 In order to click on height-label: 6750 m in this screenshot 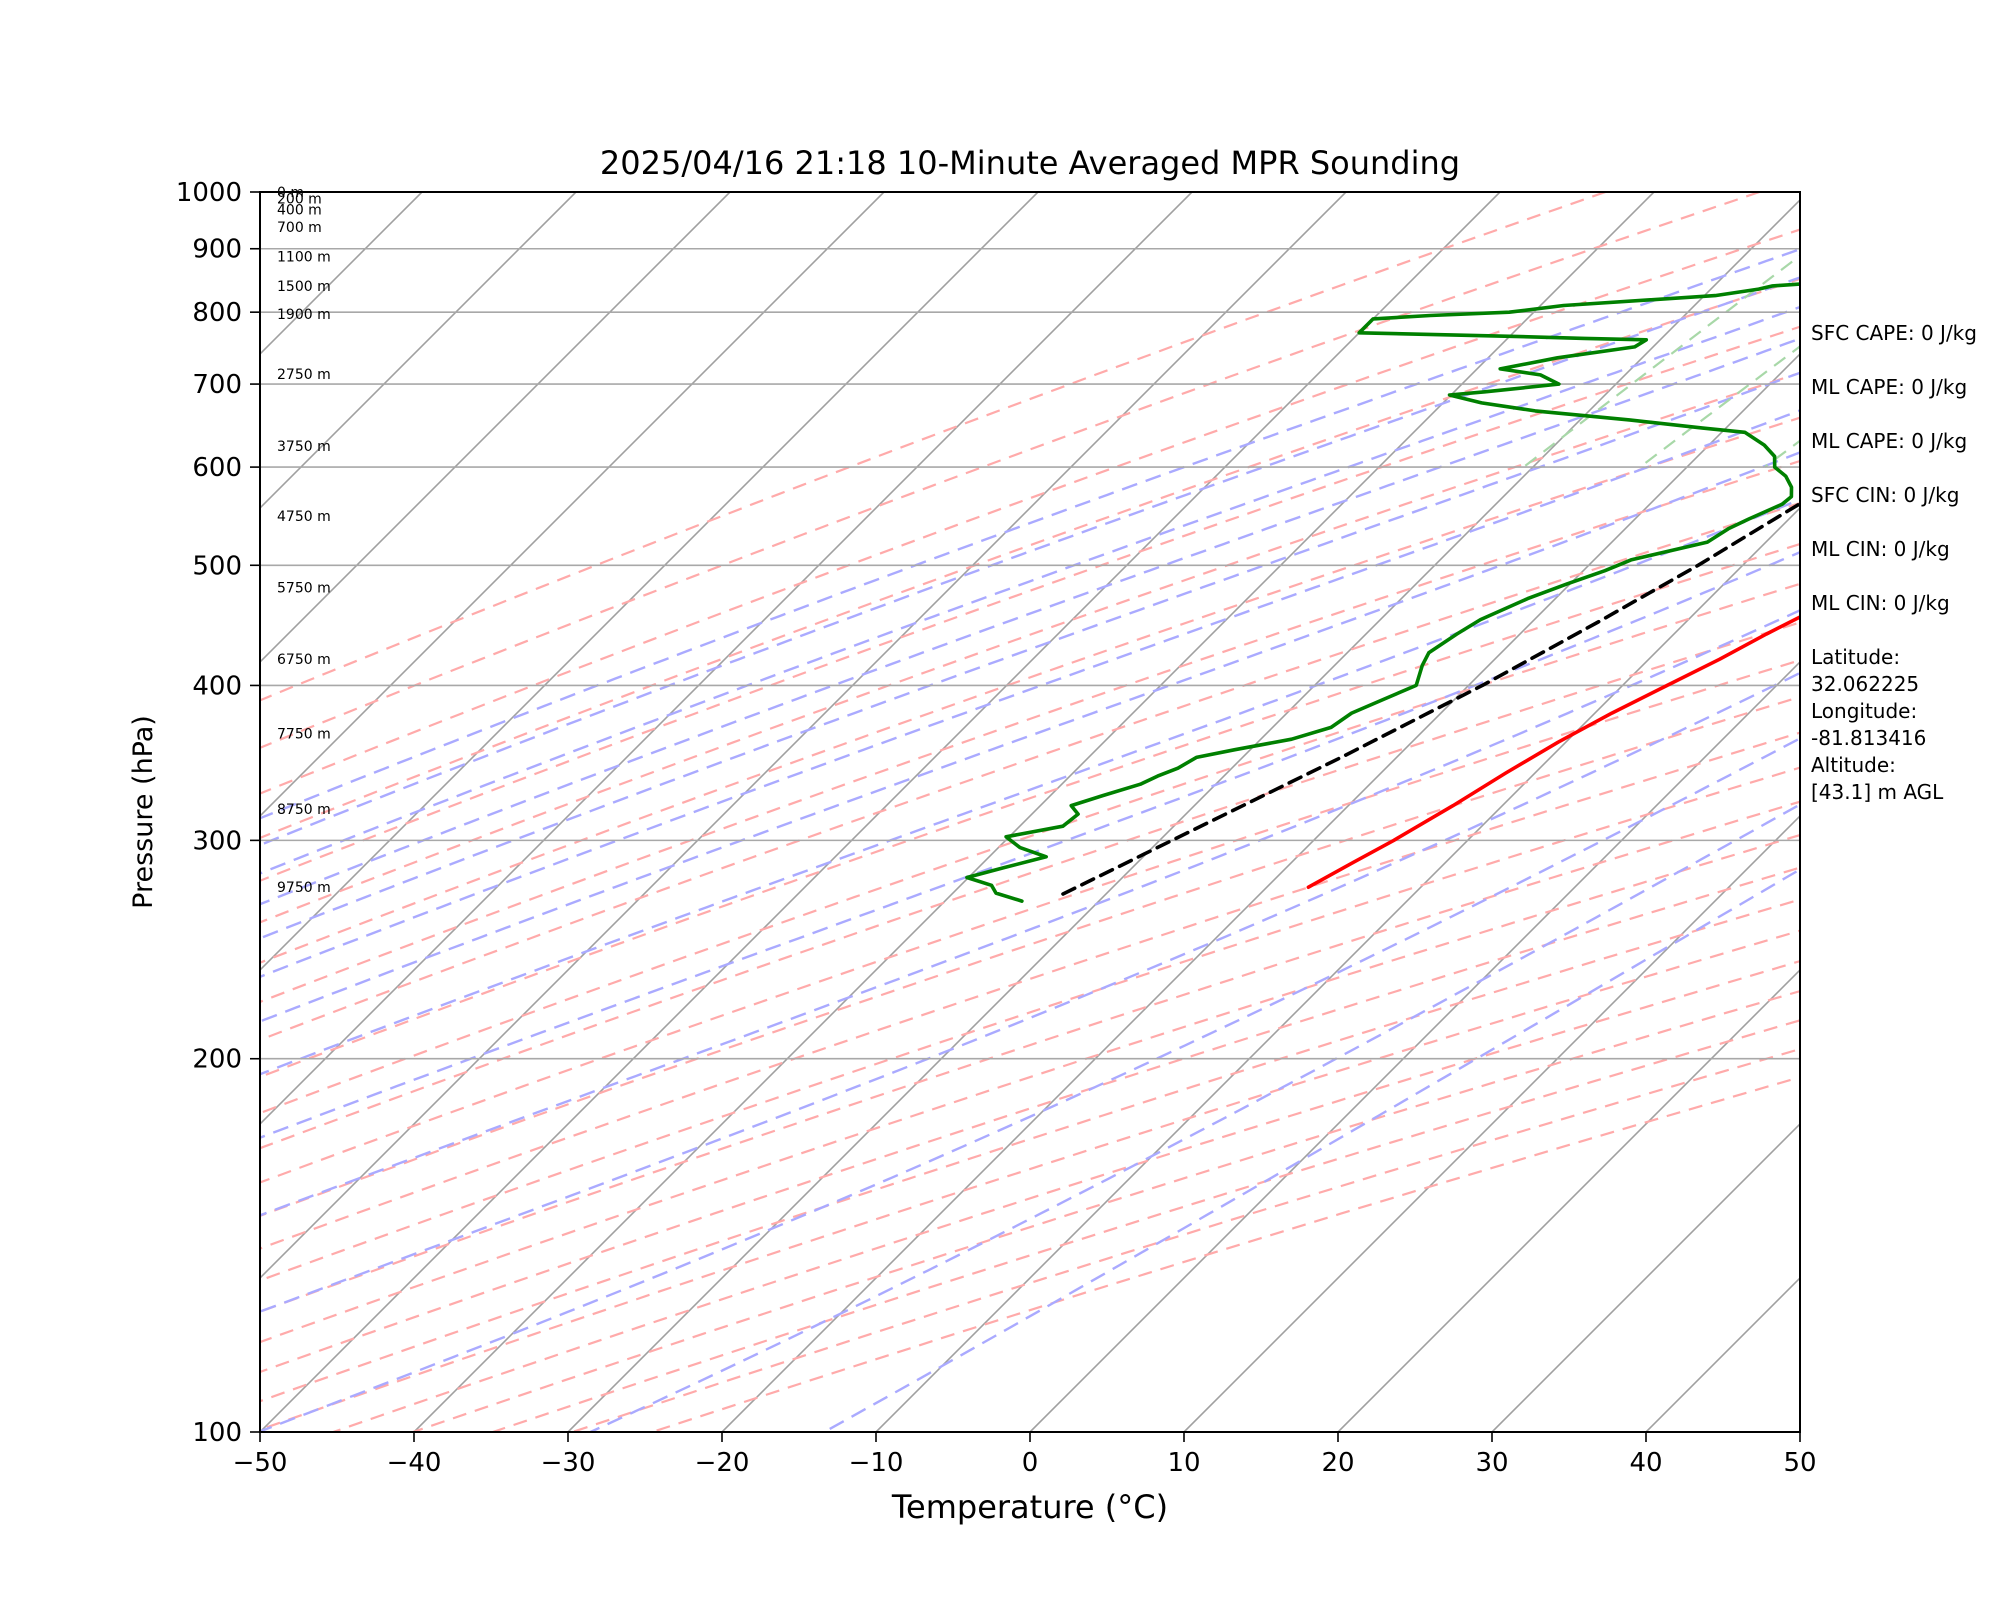, I will do `click(304, 660)`.